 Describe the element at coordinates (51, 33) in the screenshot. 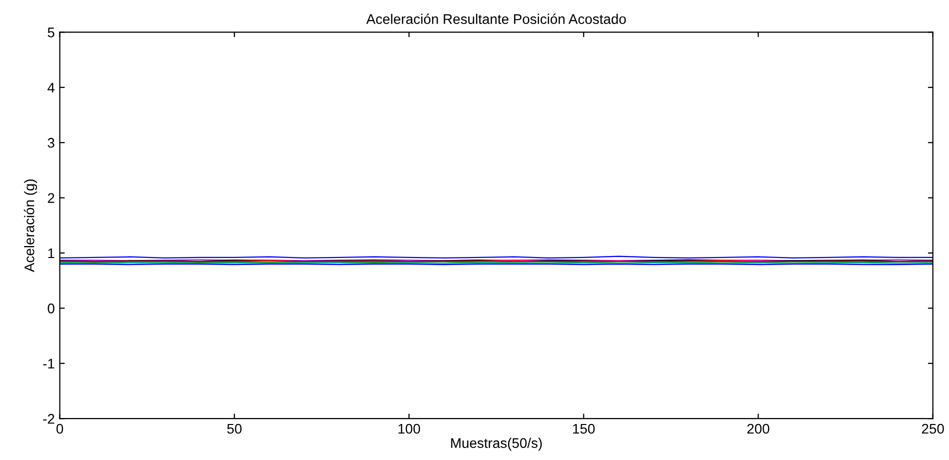

I see `y-tick-label: 5` at that location.